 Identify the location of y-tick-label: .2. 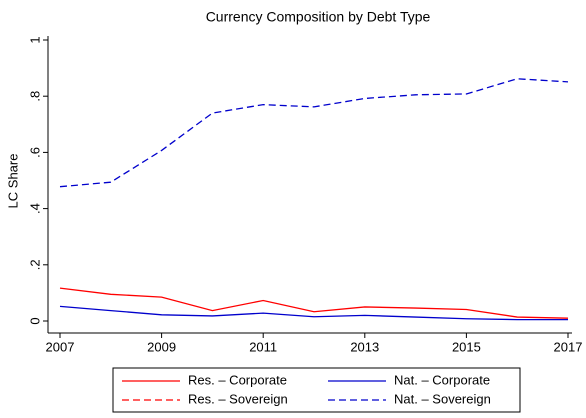
(34, 264).